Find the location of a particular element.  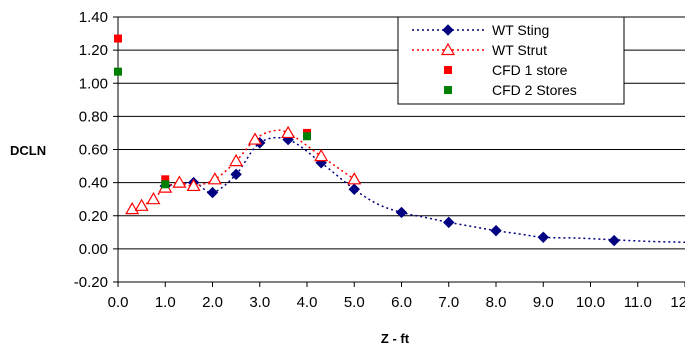

legend-label: WT Strut is located at coordinates (519, 50).